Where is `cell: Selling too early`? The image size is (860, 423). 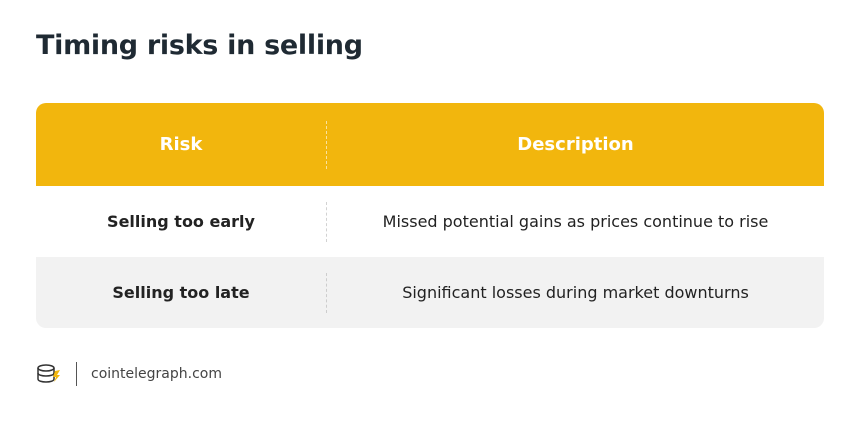
cell: Selling too early is located at coordinates (181, 221).